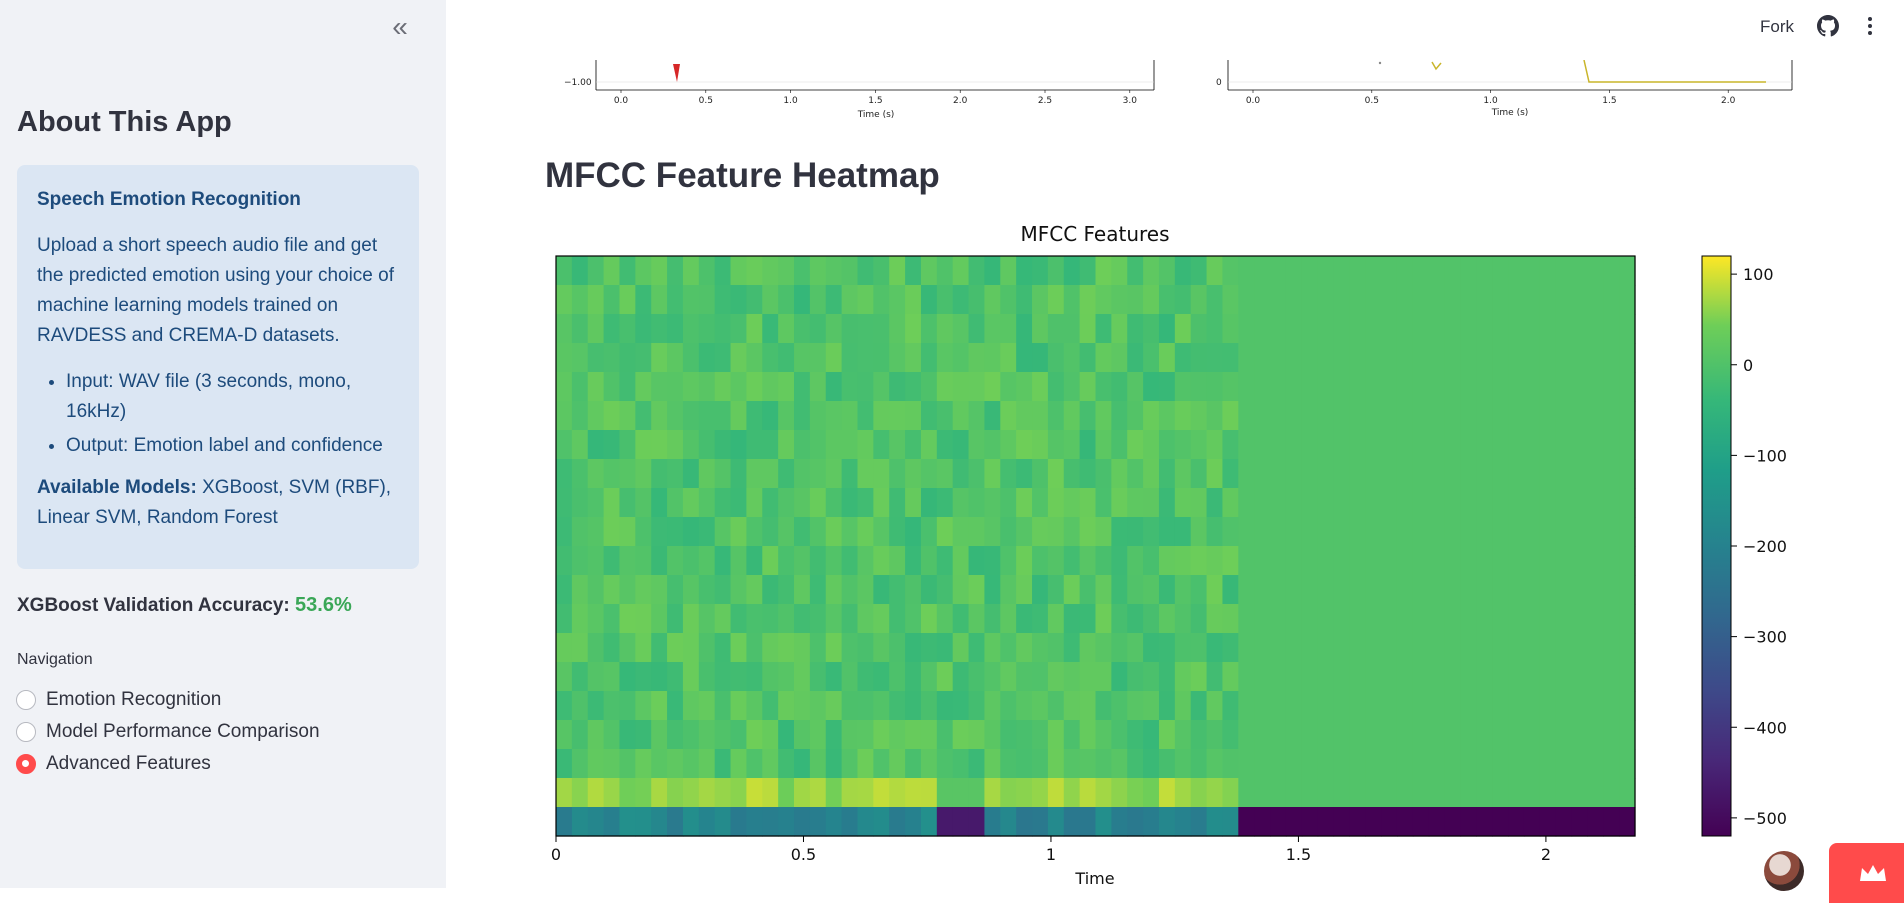 The height and width of the screenshot is (903, 1904). What do you see at coordinates (1777, 26) in the screenshot?
I see `fork-button: Fork` at bounding box center [1777, 26].